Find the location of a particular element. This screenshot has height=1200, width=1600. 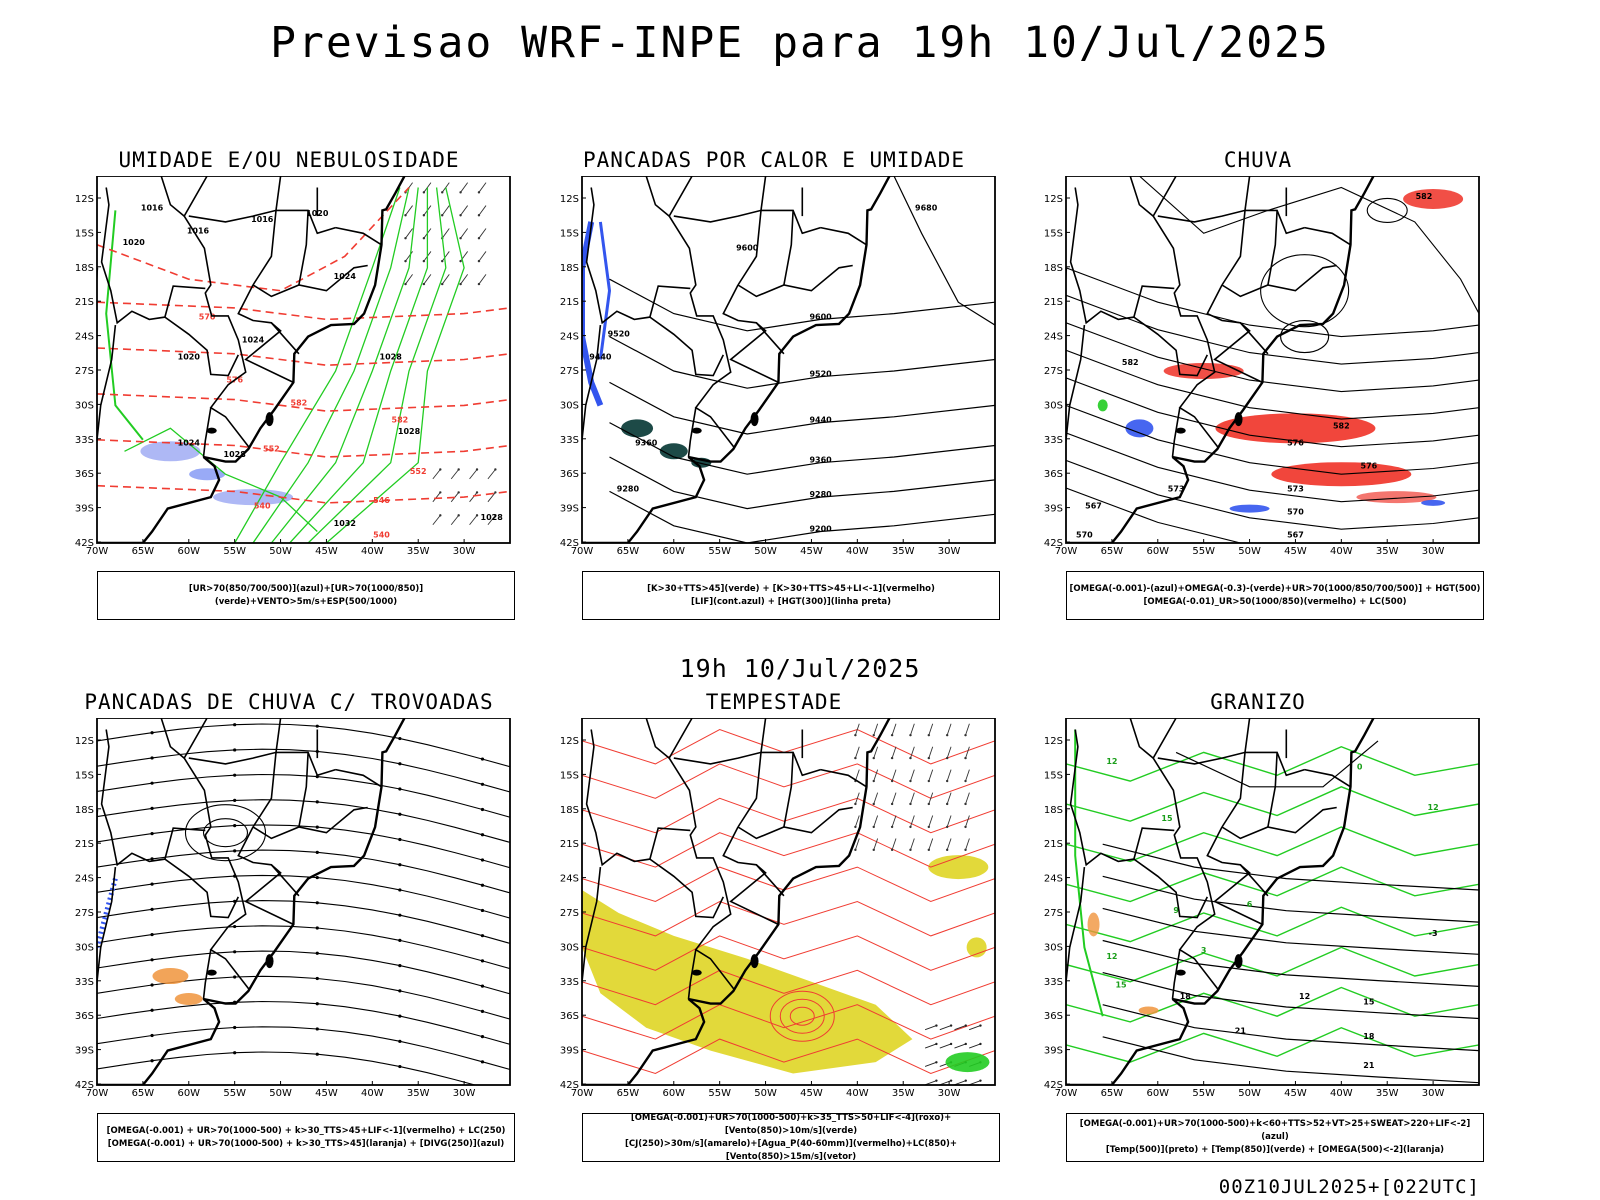

height-label: 9440 is located at coordinates (820, 420).